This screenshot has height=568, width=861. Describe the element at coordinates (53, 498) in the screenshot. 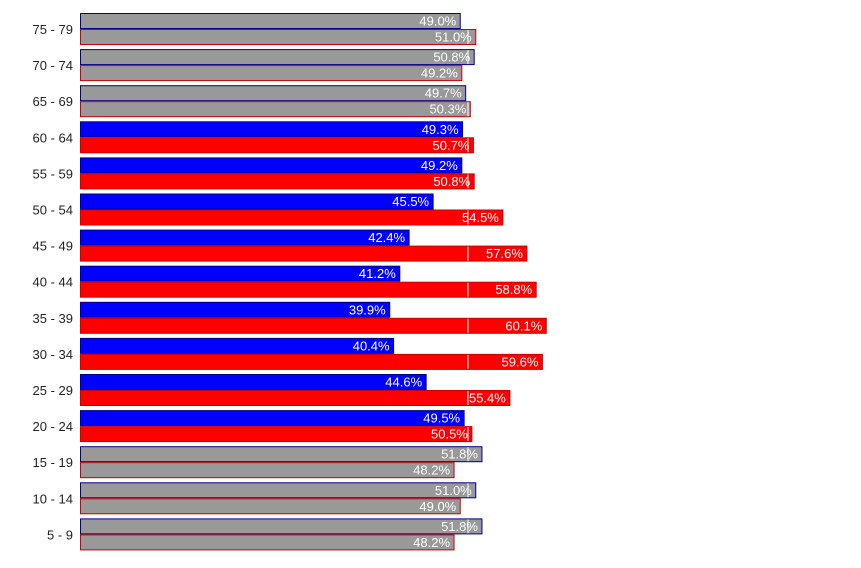

I see `category-label: 10 - 14` at that location.